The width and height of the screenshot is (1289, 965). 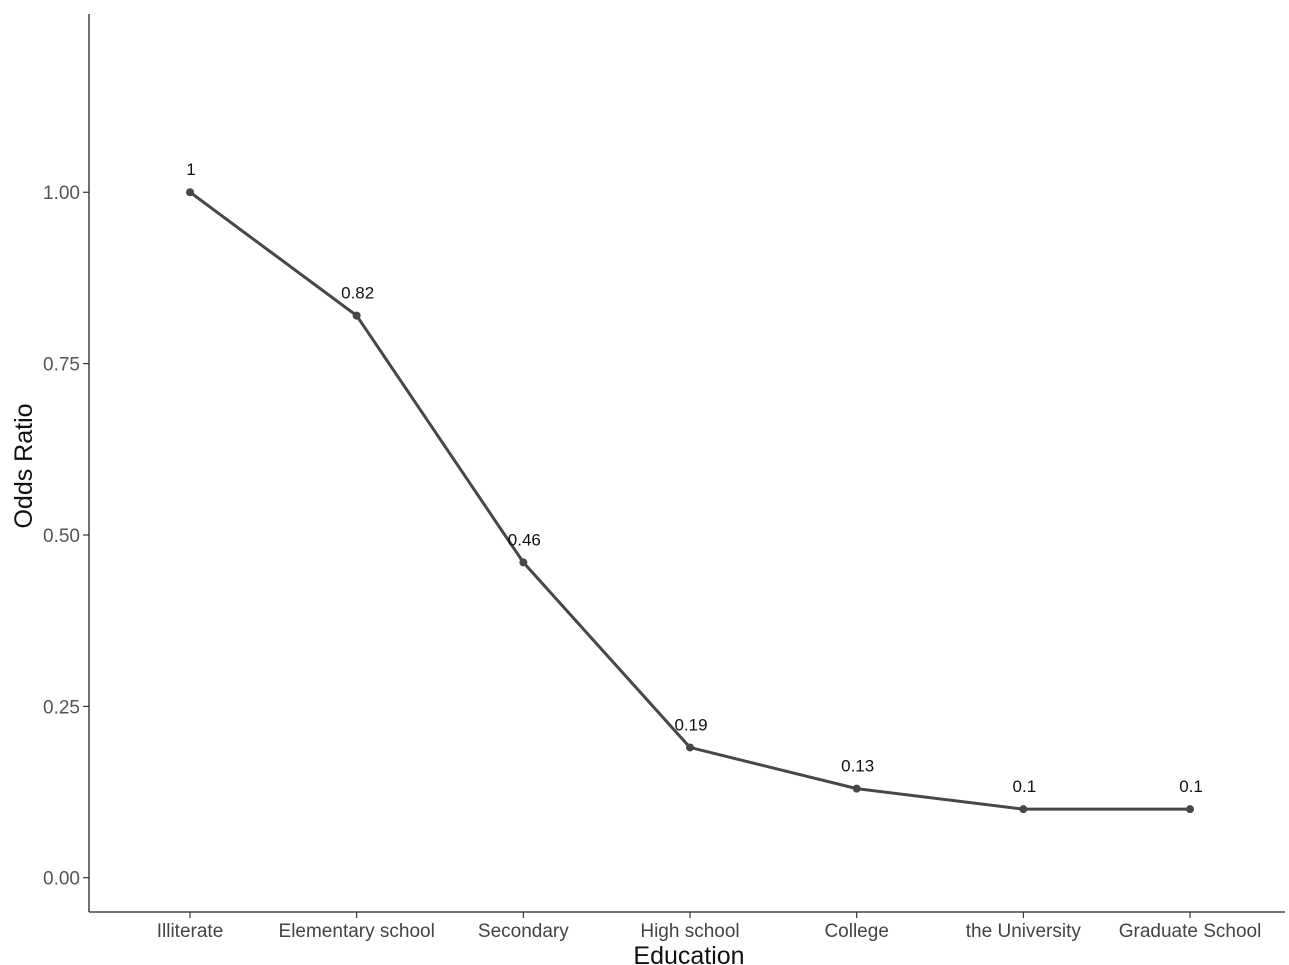 What do you see at coordinates (689, 931) in the screenshot?
I see `x-tick-label: High school` at bounding box center [689, 931].